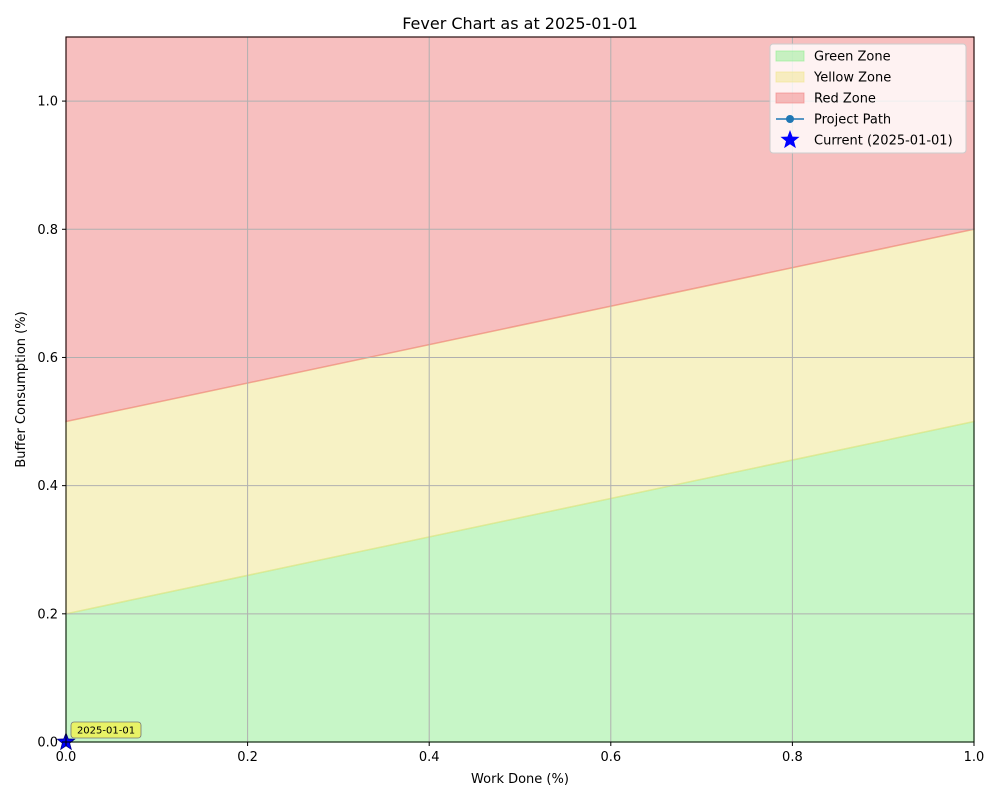 The width and height of the screenshot is (1000, 804). What do you see at coordinates (47, 486) in the screenshot?
I see `y-tick-label: 0.4` at bounding box center [47, 486].